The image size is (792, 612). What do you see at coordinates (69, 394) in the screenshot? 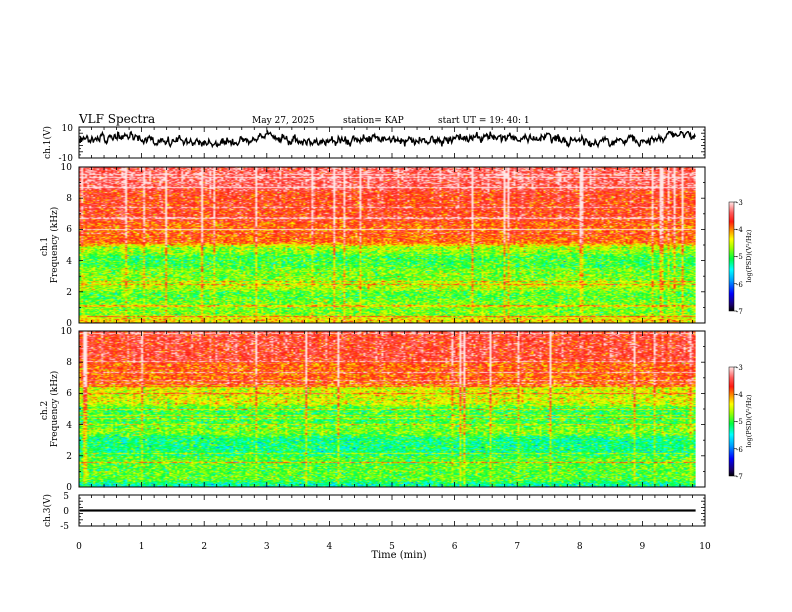
I see `ch2-freq-tick-6: 6` at bounding box center [69, 394].